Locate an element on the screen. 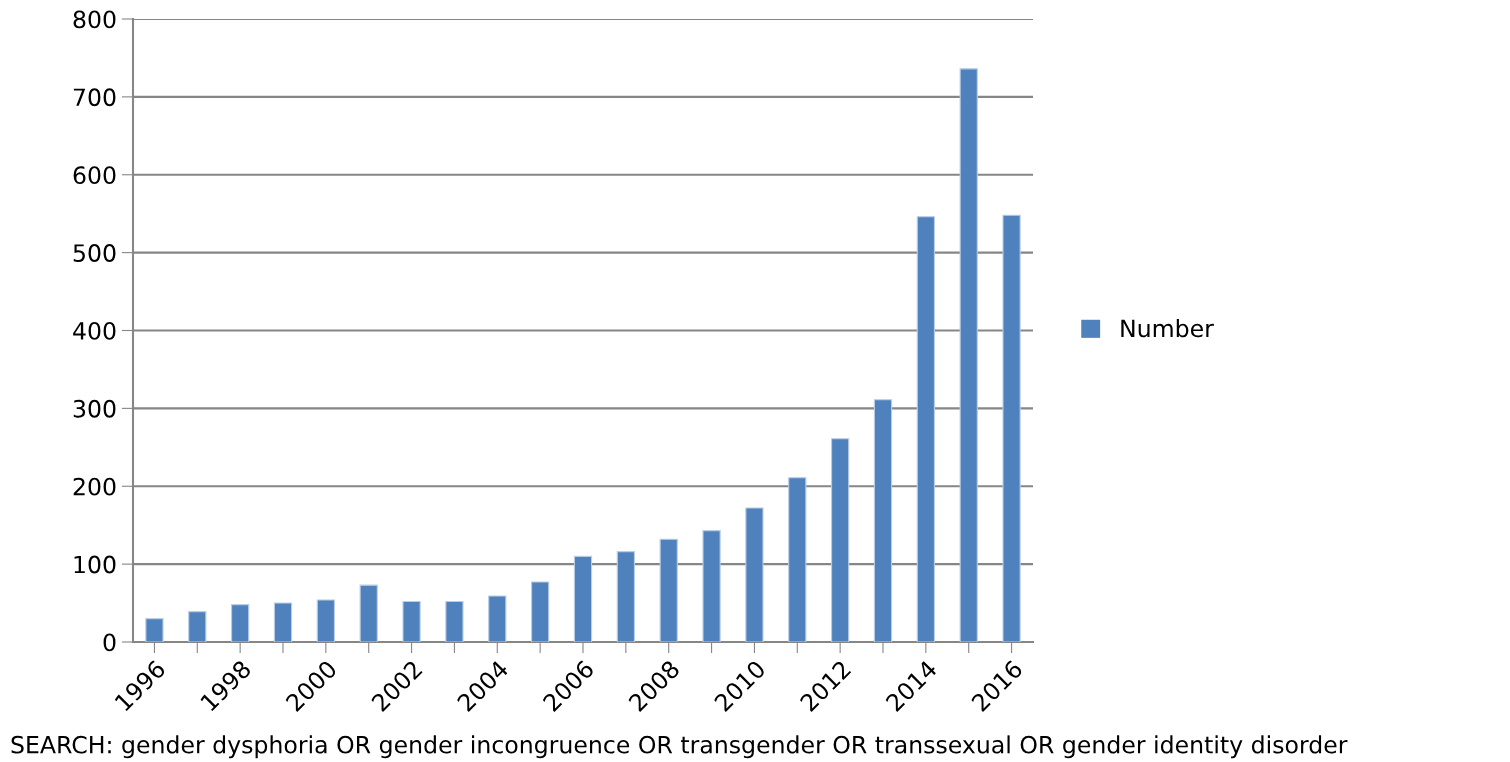 This screenshot has width=1510, height=762. y-tick-label: 100 is located at coordinates (95, 564).